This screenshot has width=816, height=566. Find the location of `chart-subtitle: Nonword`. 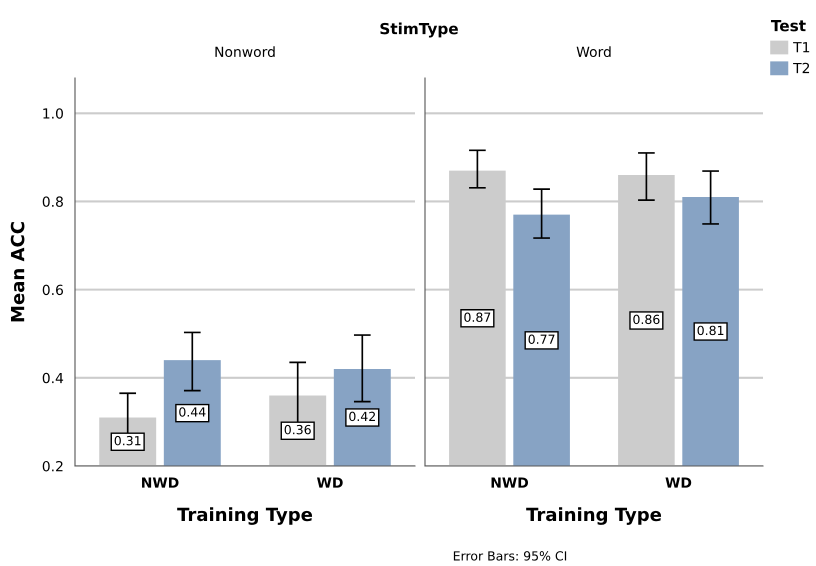

chart-subtitle: Nonword is located at coordinates (245, 52).